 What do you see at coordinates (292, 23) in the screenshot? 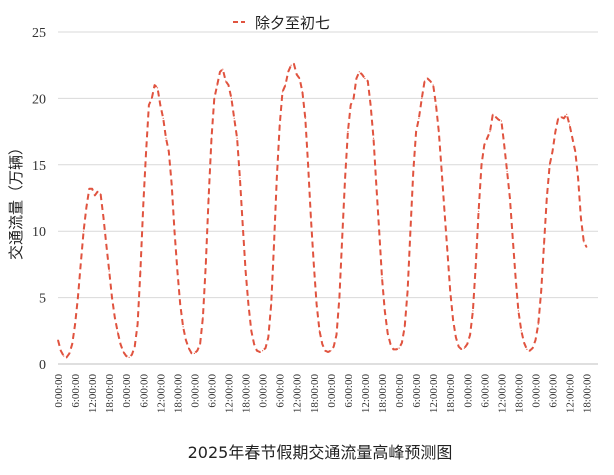
I see `legend-label: 除夕至初七` at bounding box center [292, 23].